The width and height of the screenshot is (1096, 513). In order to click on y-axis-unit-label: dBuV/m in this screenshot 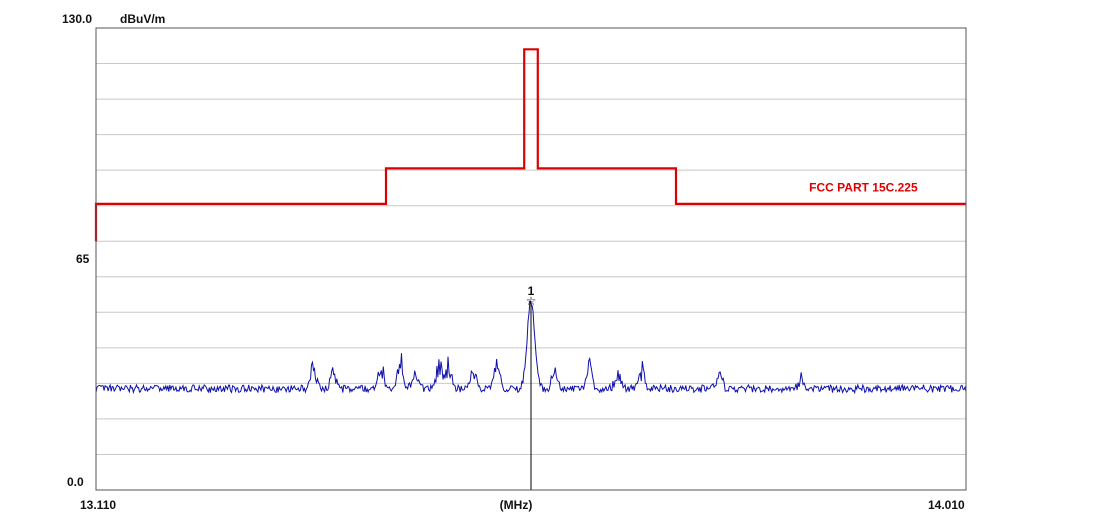, I will do `click(142, 19)`.